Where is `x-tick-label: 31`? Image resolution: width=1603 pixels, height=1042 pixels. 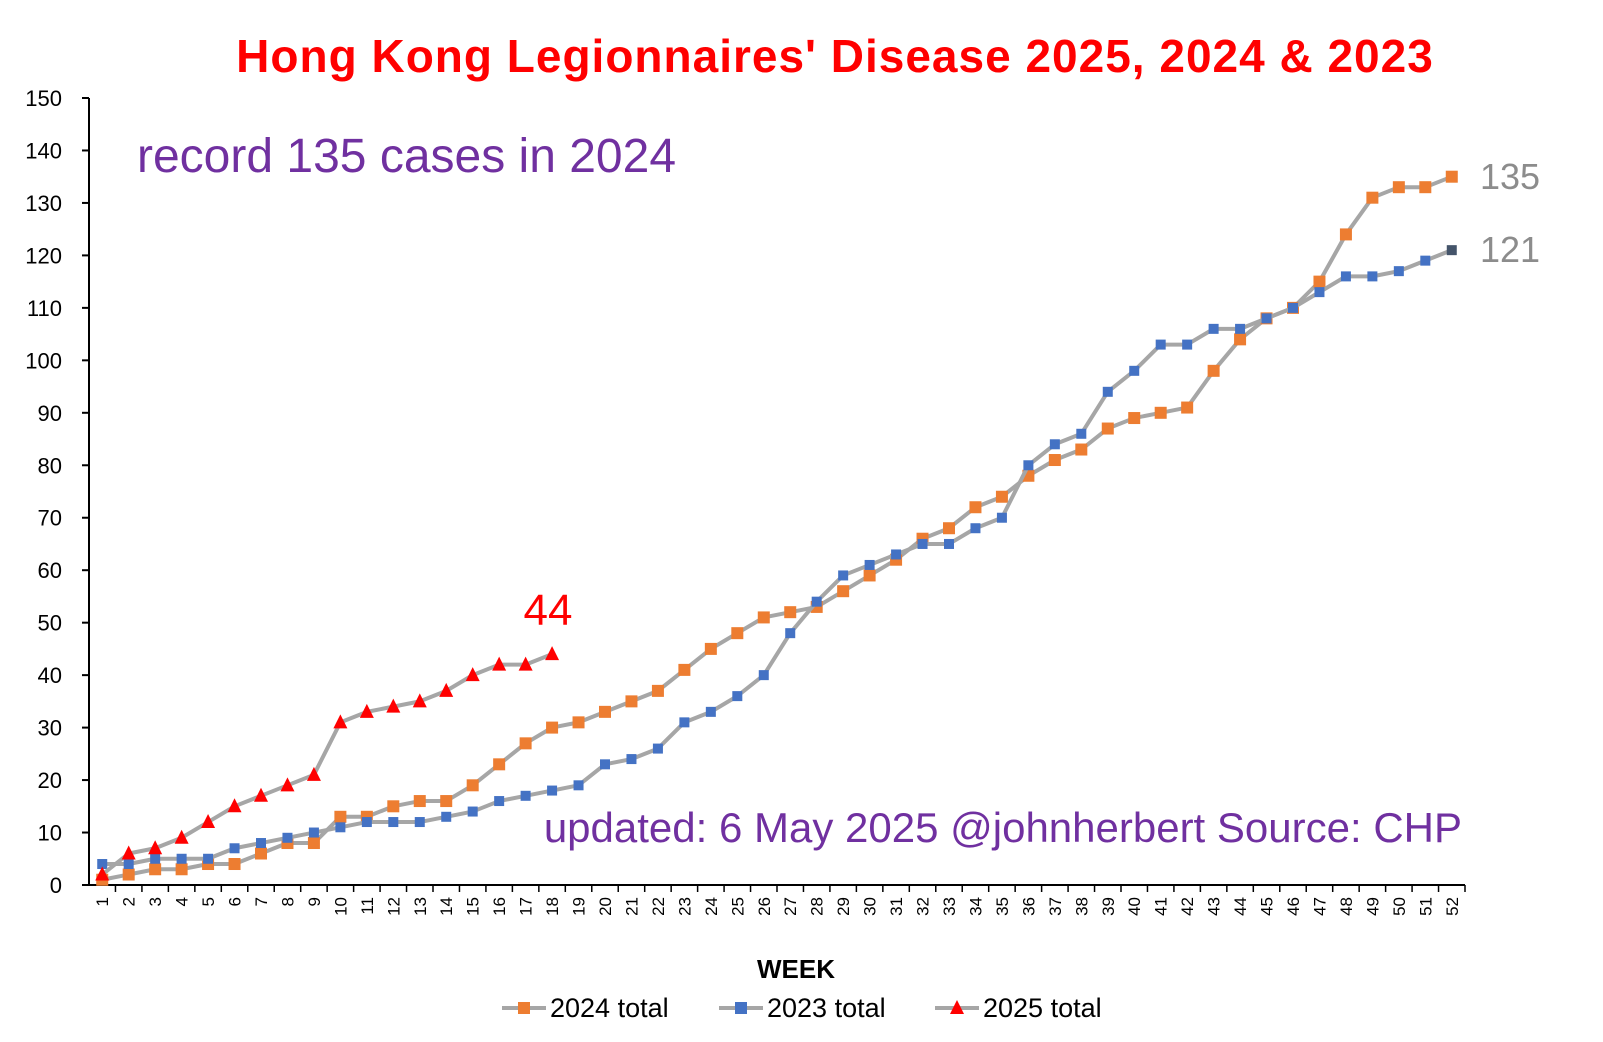
x-tick-label: 31 is located at coordinates (896, 906).